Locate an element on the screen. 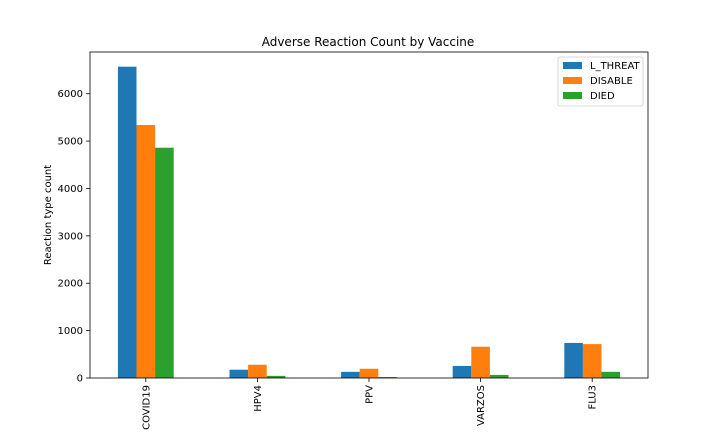  bar-l-threat-ppv is located at coordinates (350, 374).